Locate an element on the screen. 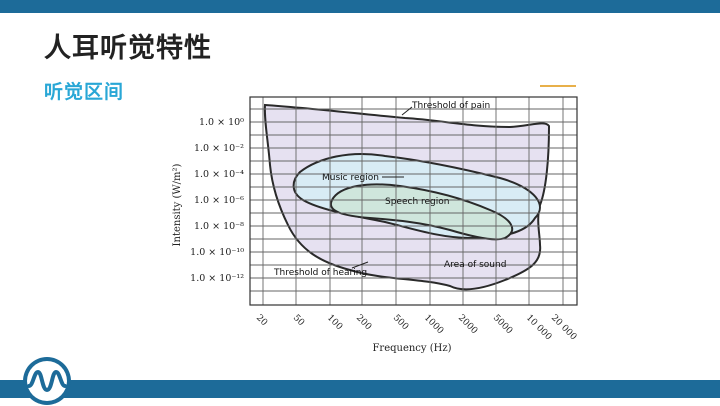  threshold-of-pain-label: Threshold of pain is located at coordinates (450, 106).